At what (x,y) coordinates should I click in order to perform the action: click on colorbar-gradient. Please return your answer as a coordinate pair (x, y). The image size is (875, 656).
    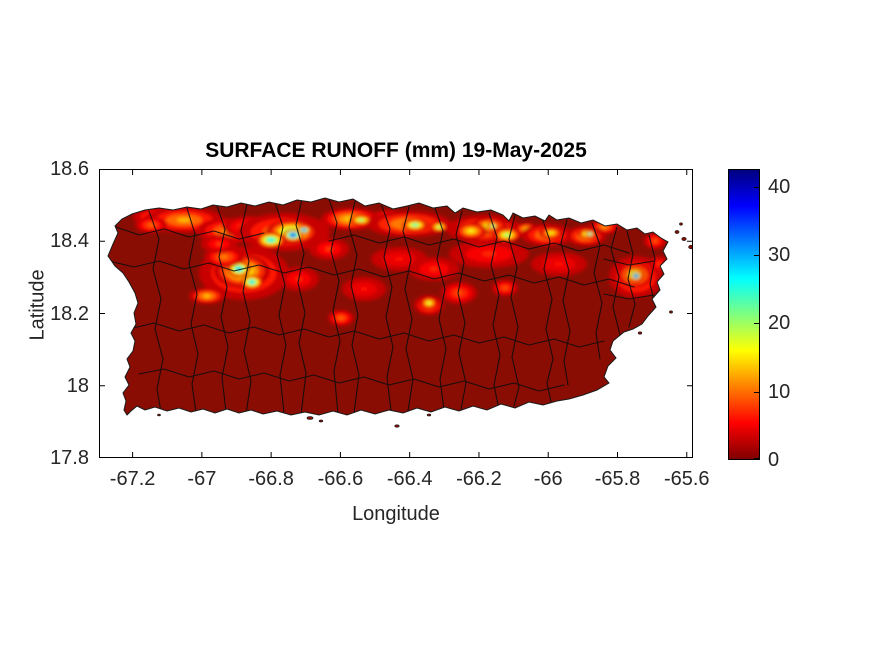
    Looking at the image, I should click on (744, 314).